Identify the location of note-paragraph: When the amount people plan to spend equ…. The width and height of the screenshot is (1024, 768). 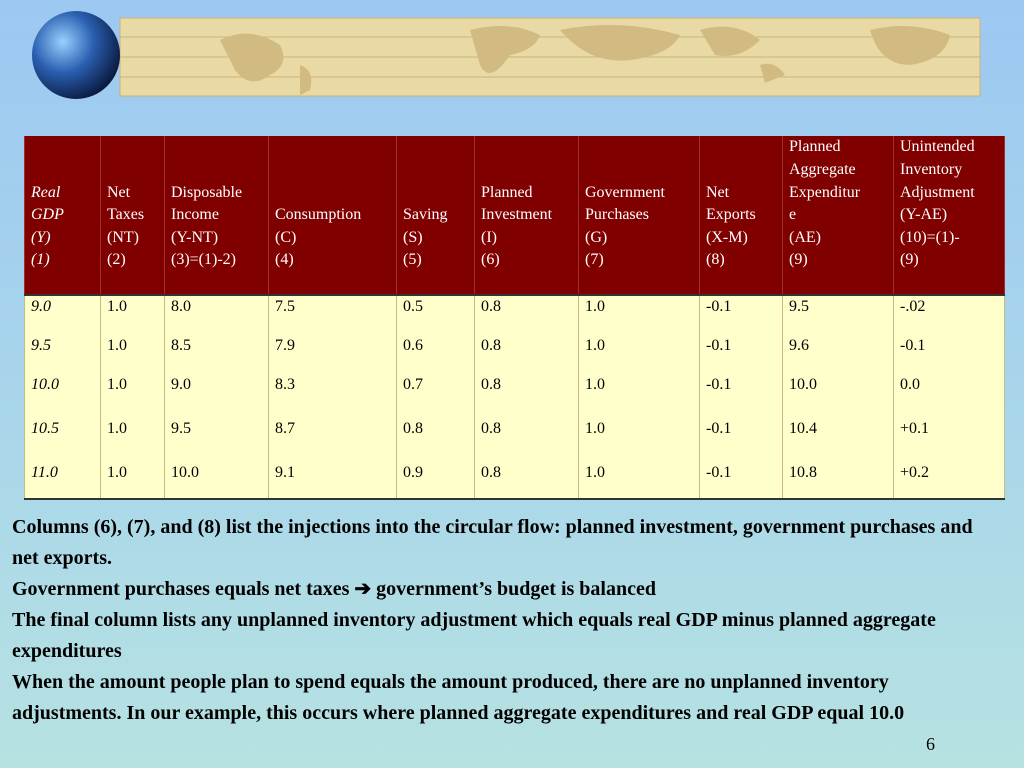
(458, 697).